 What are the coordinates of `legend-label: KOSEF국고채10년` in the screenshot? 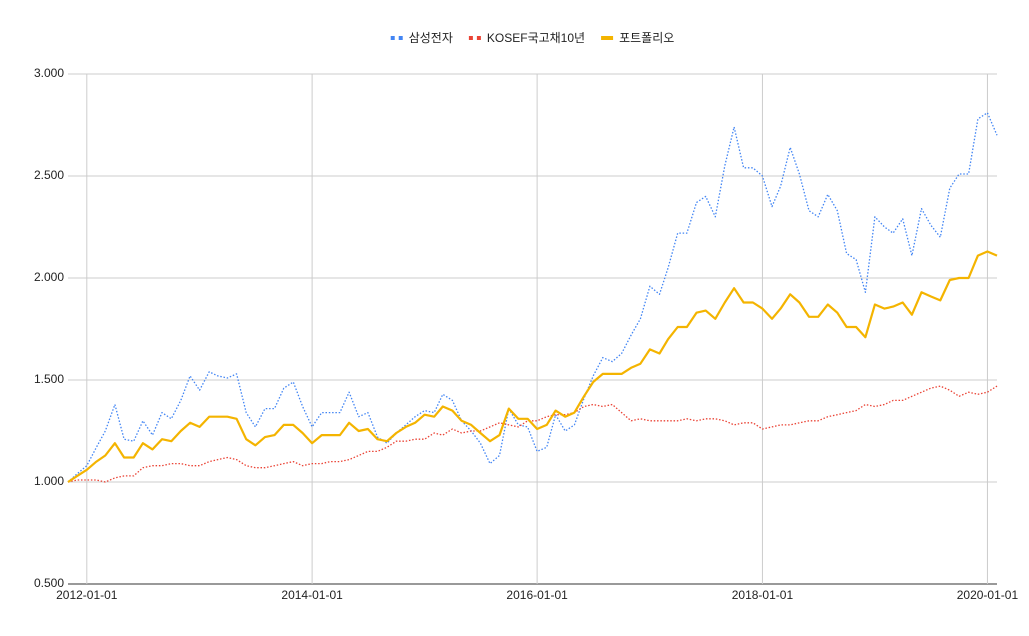 It's located at (536, 38).